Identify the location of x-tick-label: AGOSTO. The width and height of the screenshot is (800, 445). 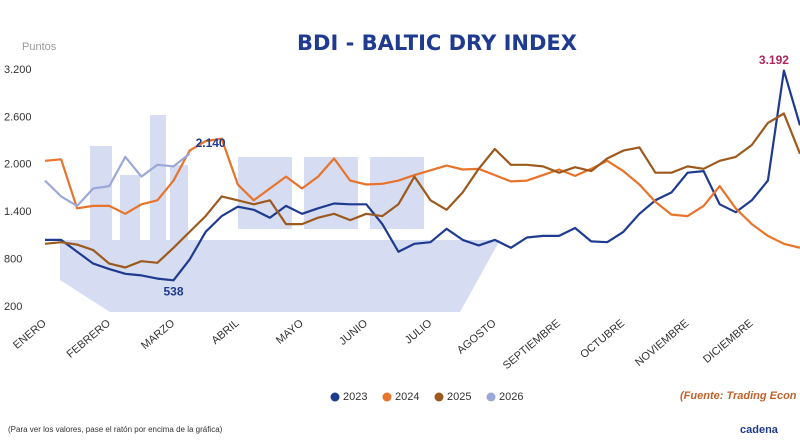
(477, 337).